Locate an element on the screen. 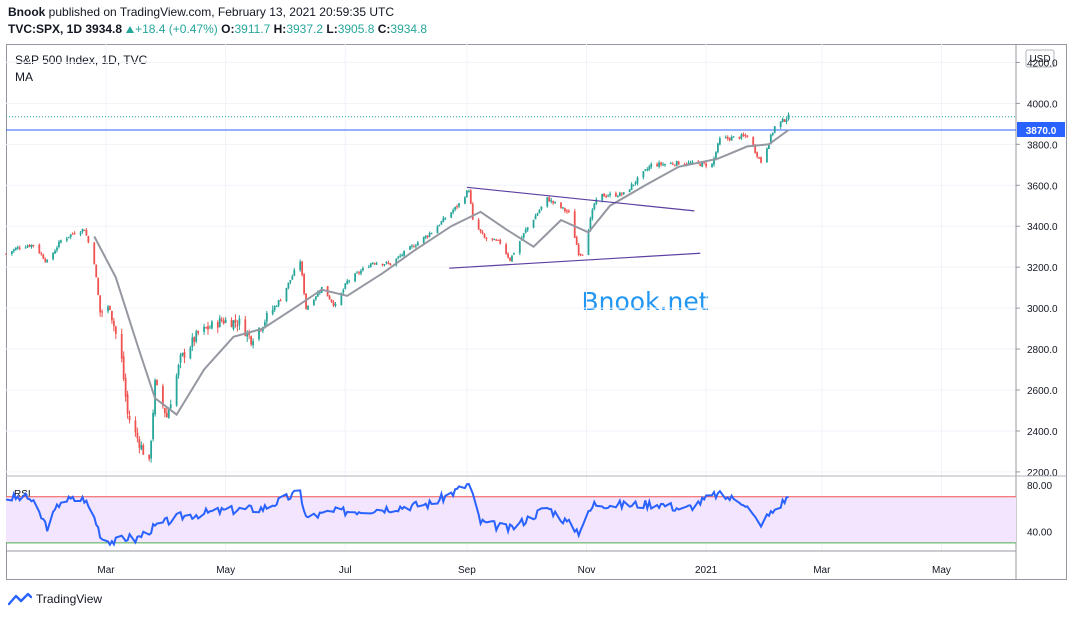  footer-brand: TradingView is located at coordinates (55, 599).